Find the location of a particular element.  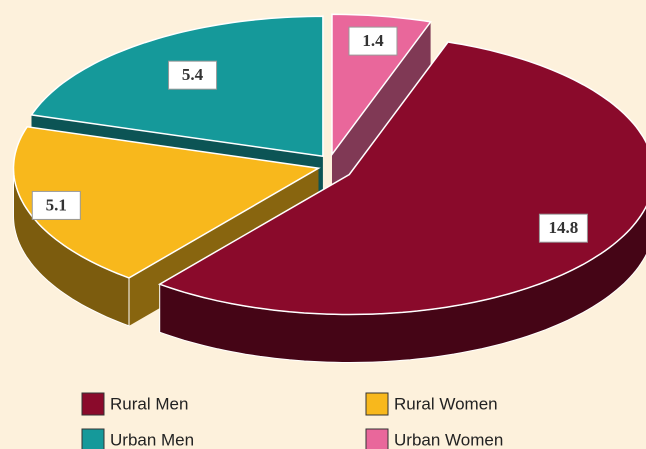

legend-label: Rural Men is located at coordinates (149, 403).